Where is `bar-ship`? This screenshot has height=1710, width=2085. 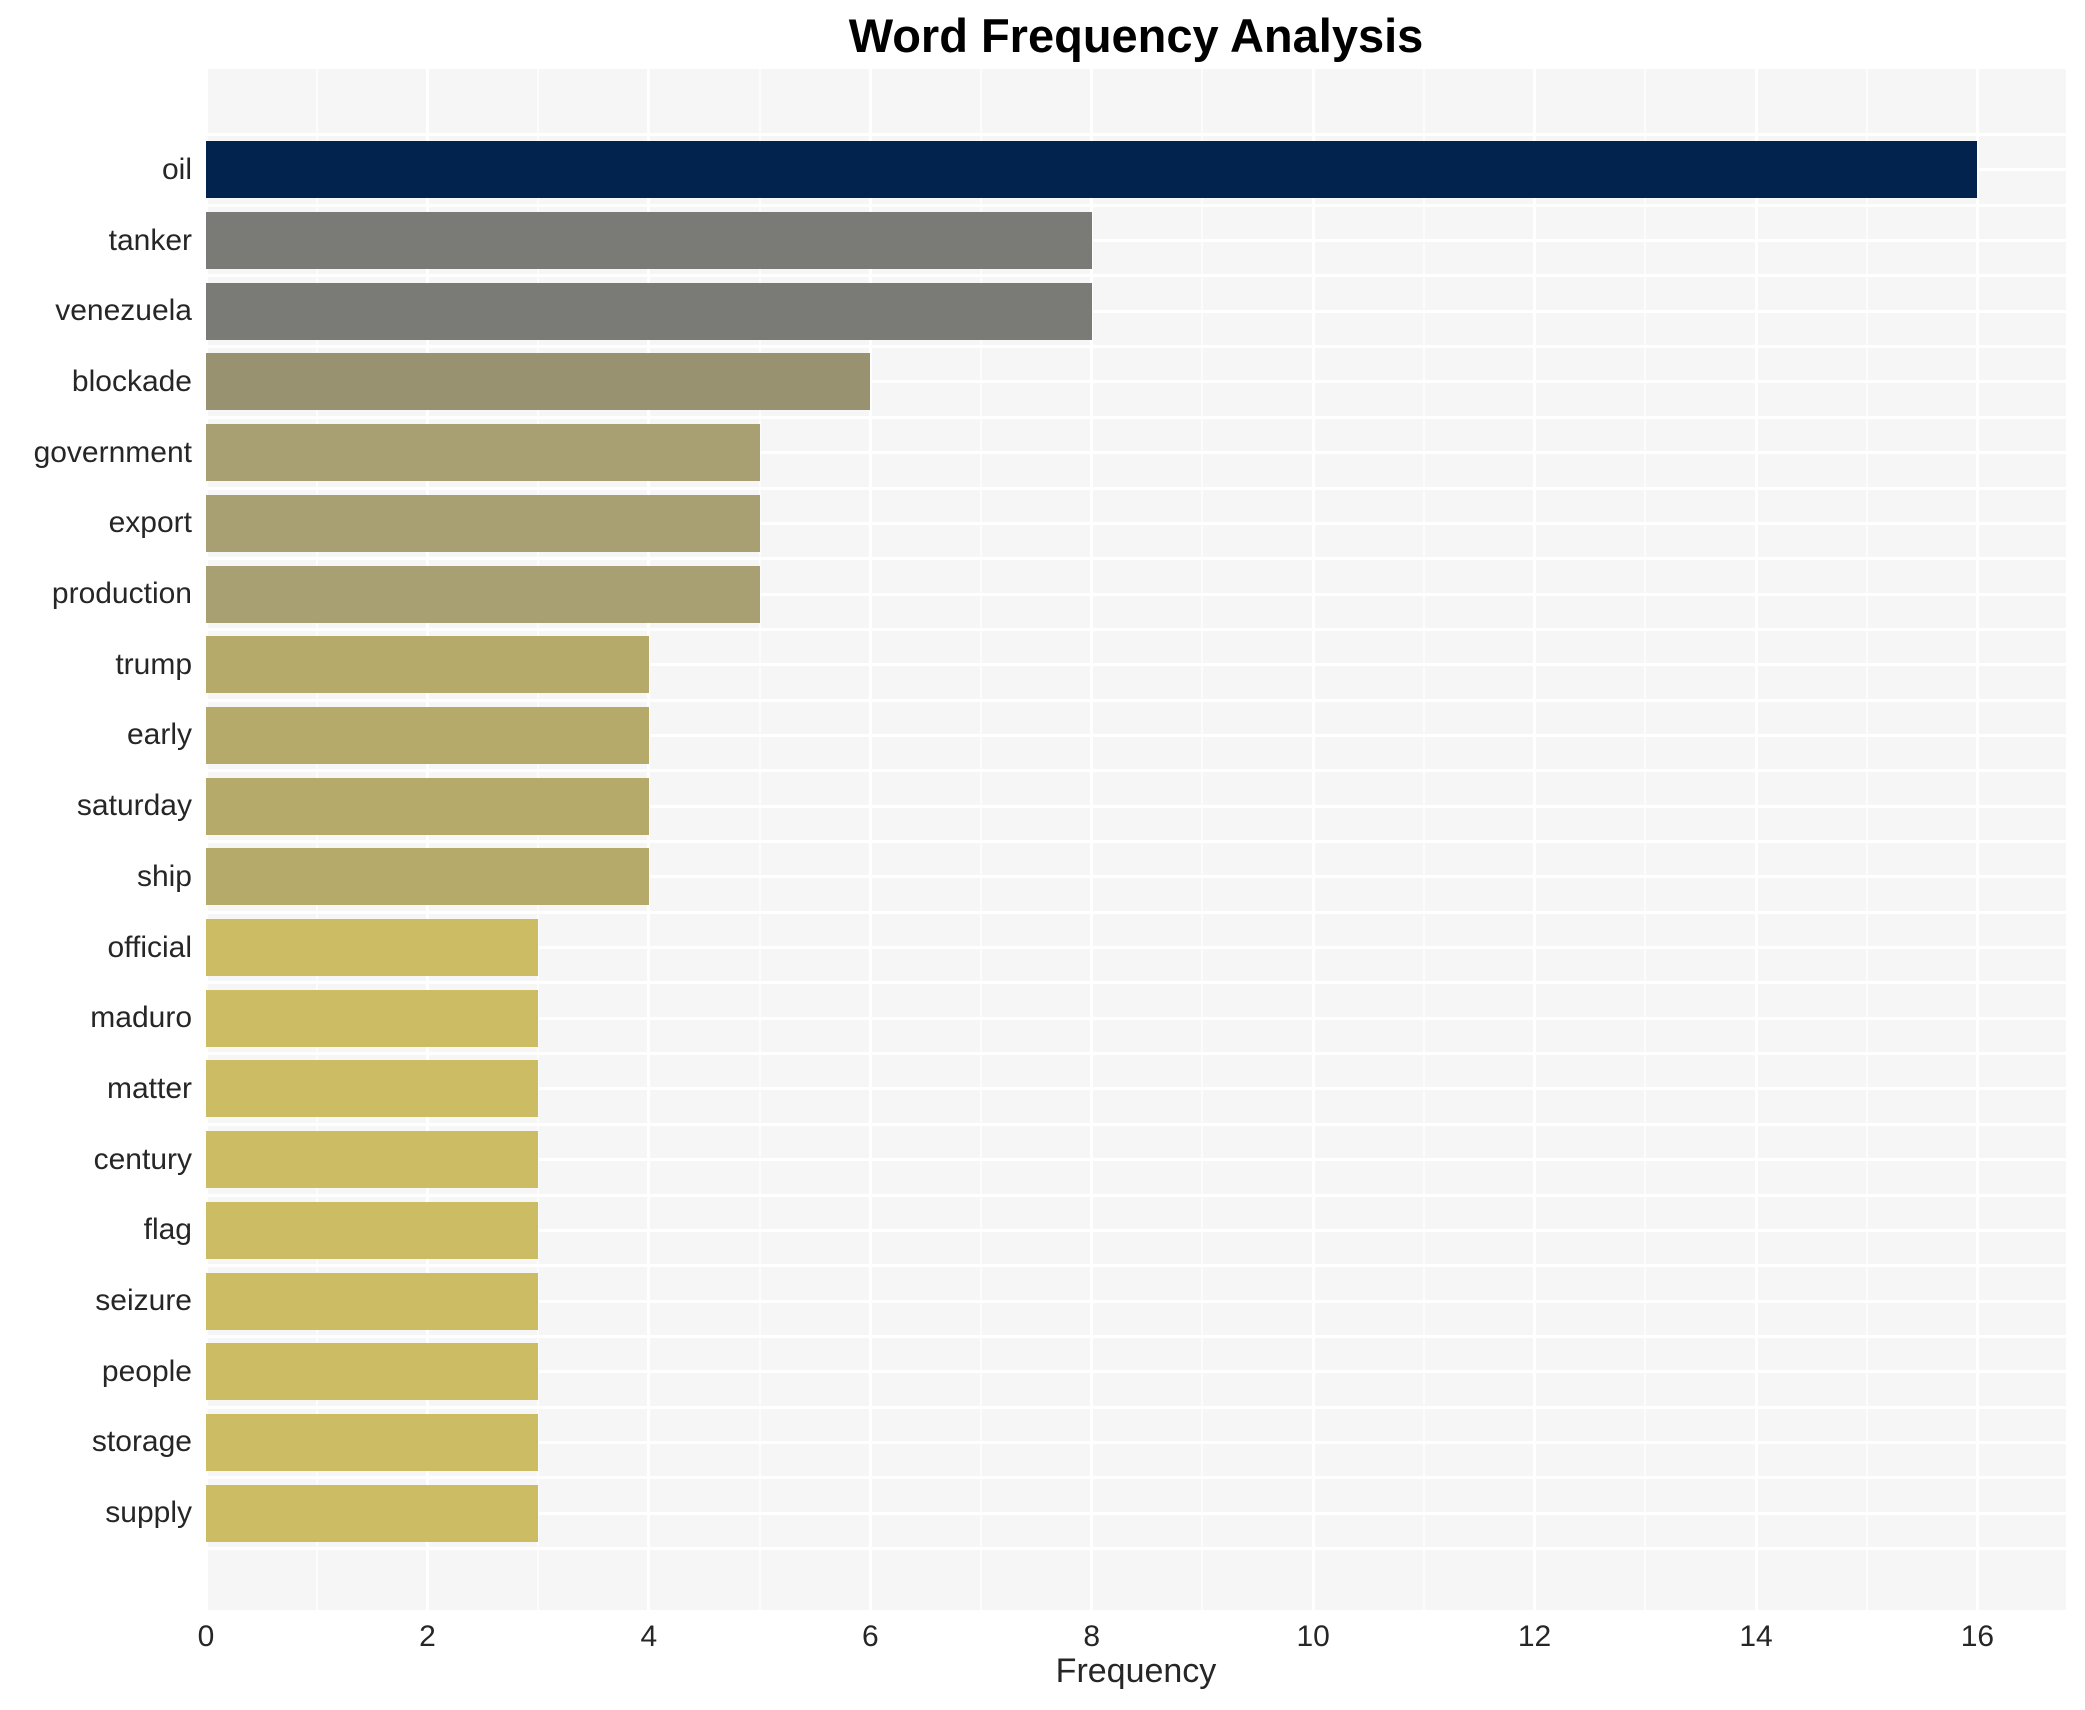
bar-ship is located at coordinates (427, 877).